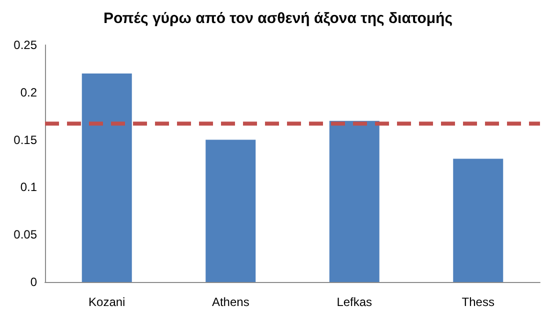 The height and width of the screenshot is (328, 556). I want to click on x-tick-label: Lefkas, so click(354, 302).